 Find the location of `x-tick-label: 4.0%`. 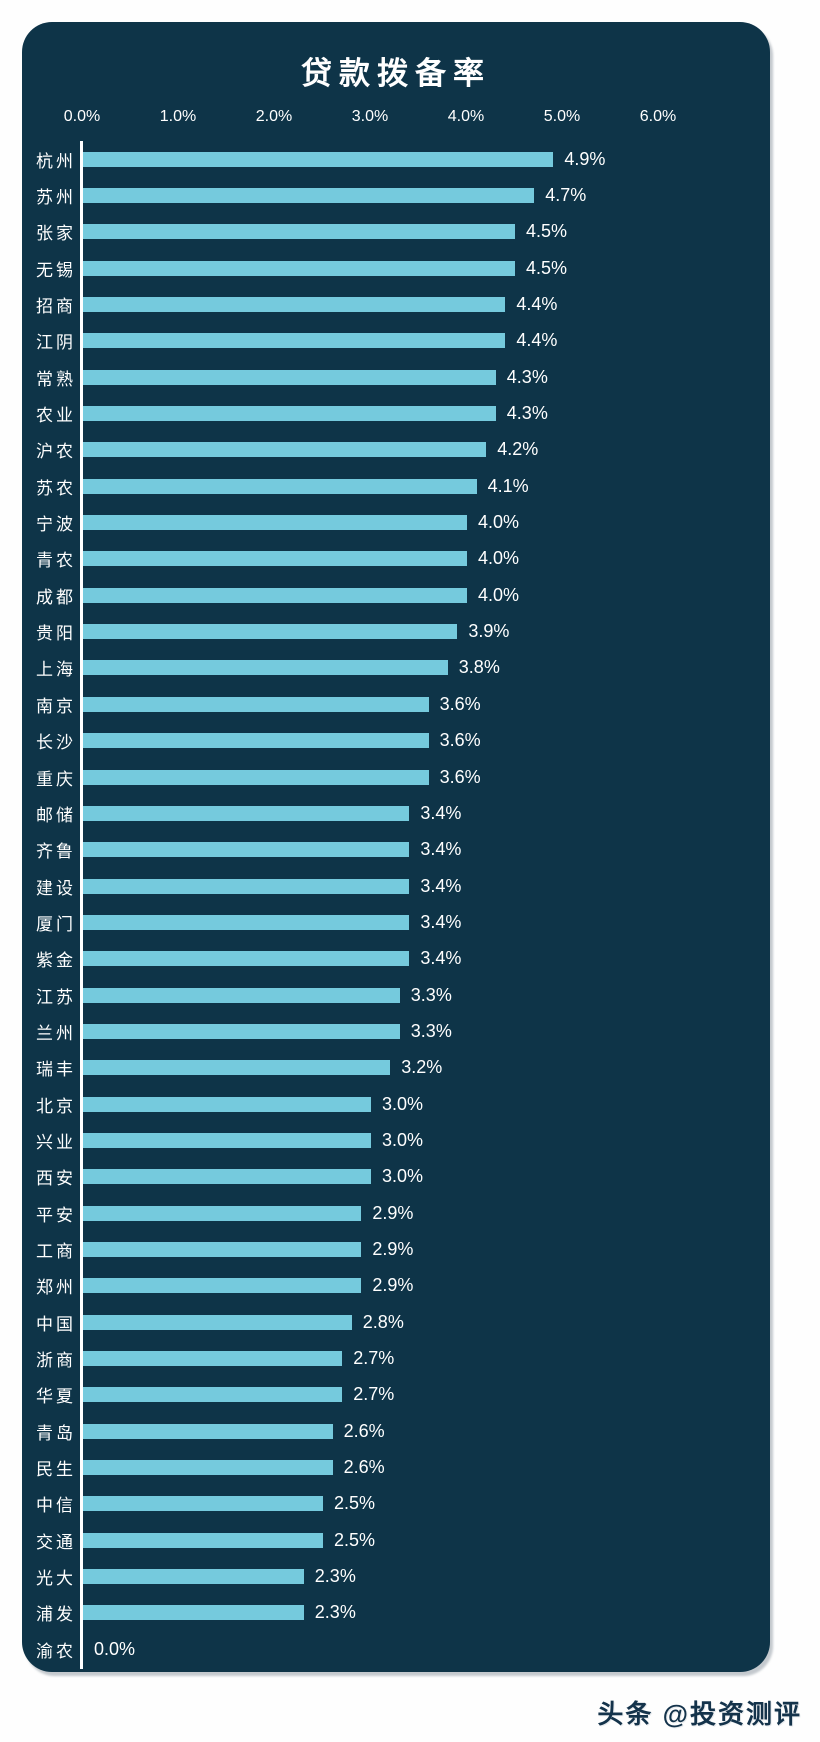

x-tick-label: 4.0% is located at coordinates (466, 116).